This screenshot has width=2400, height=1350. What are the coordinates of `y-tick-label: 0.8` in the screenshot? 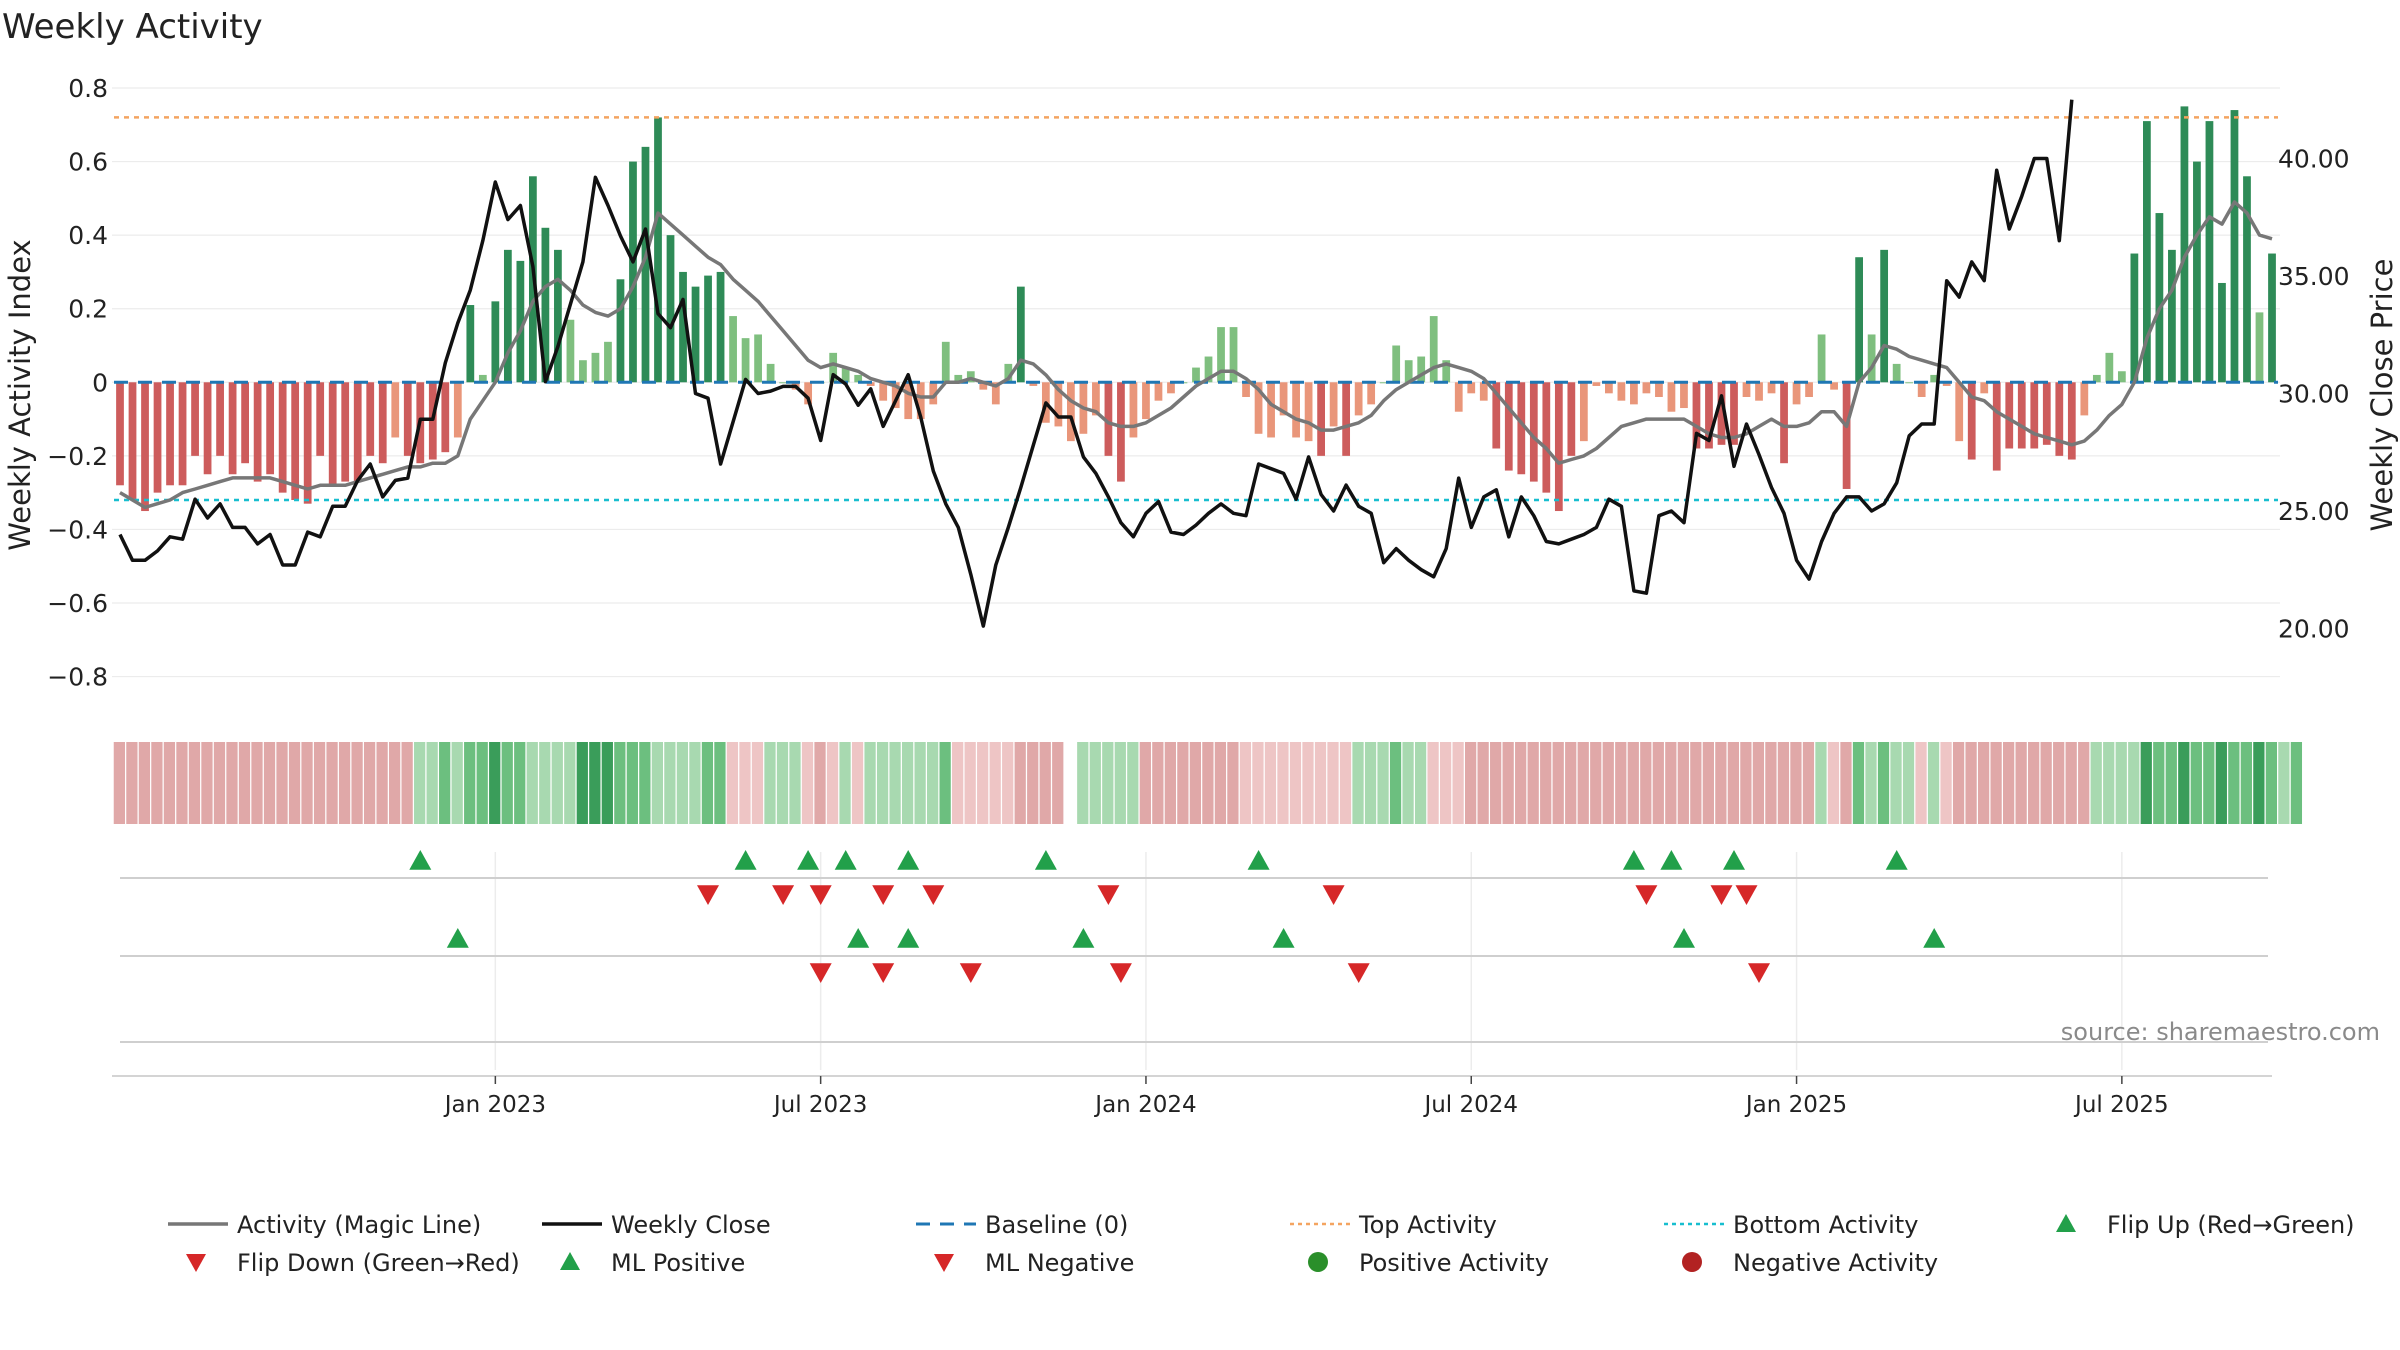 It's located at (88, 88).